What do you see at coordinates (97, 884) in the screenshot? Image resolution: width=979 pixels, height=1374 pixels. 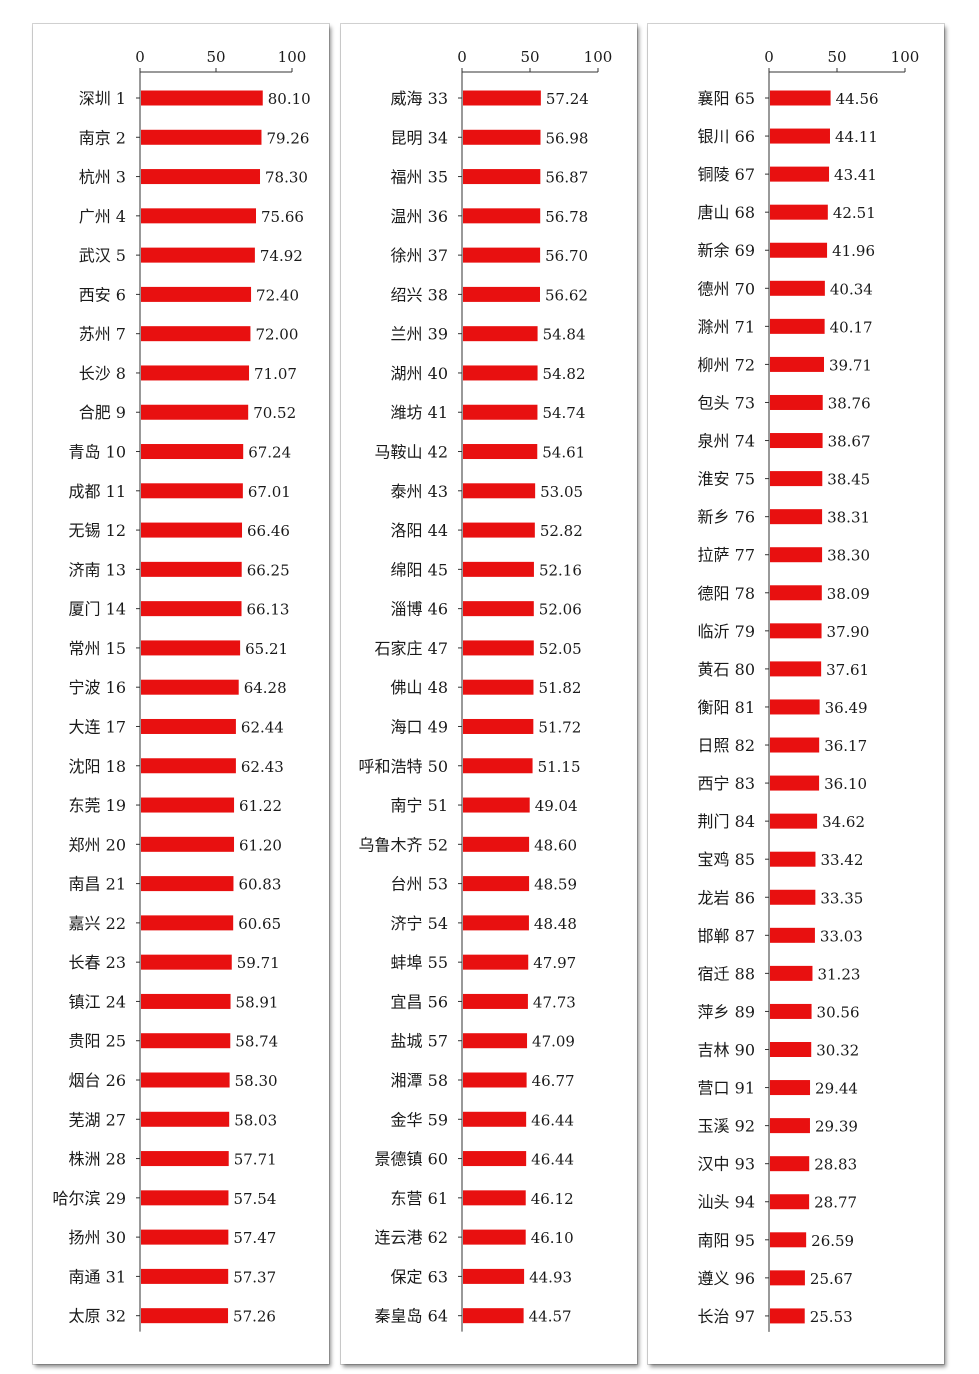 I see `category-label: 南昌 21` at bounding box center [97, 884].